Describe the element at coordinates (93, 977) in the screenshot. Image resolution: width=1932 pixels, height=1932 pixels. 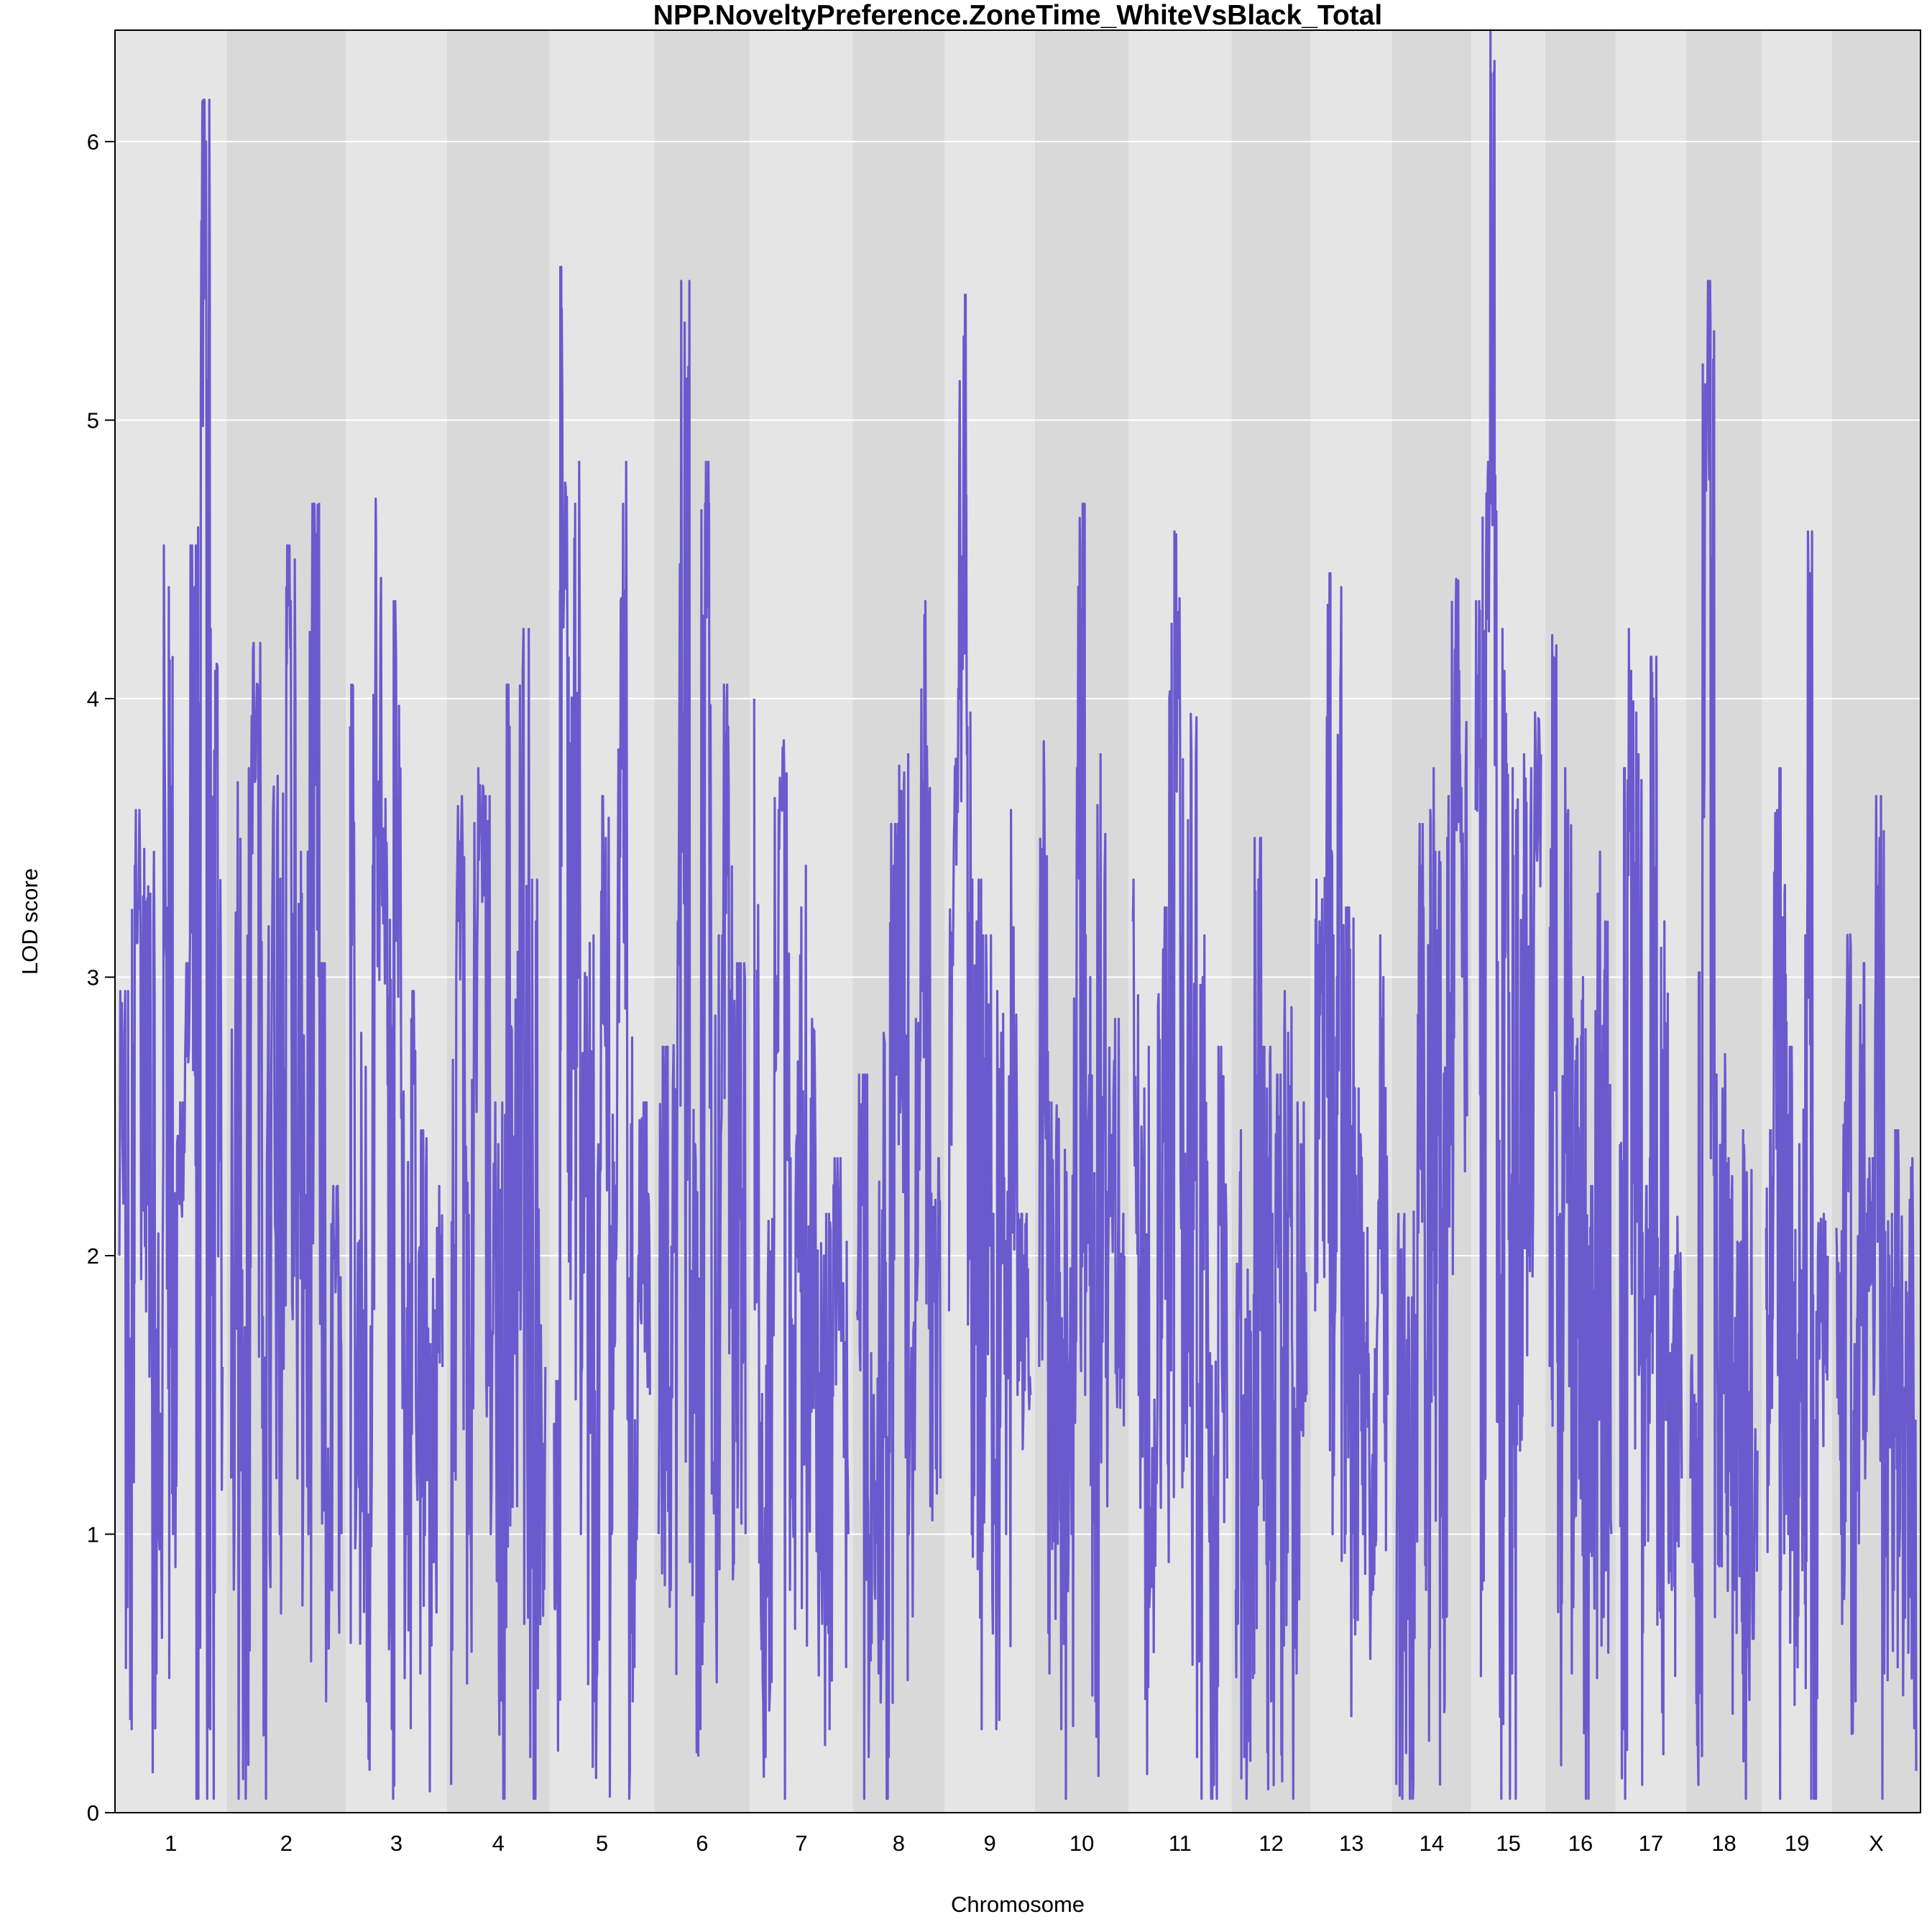
I see `y-tick-label-3: 3` at that location.